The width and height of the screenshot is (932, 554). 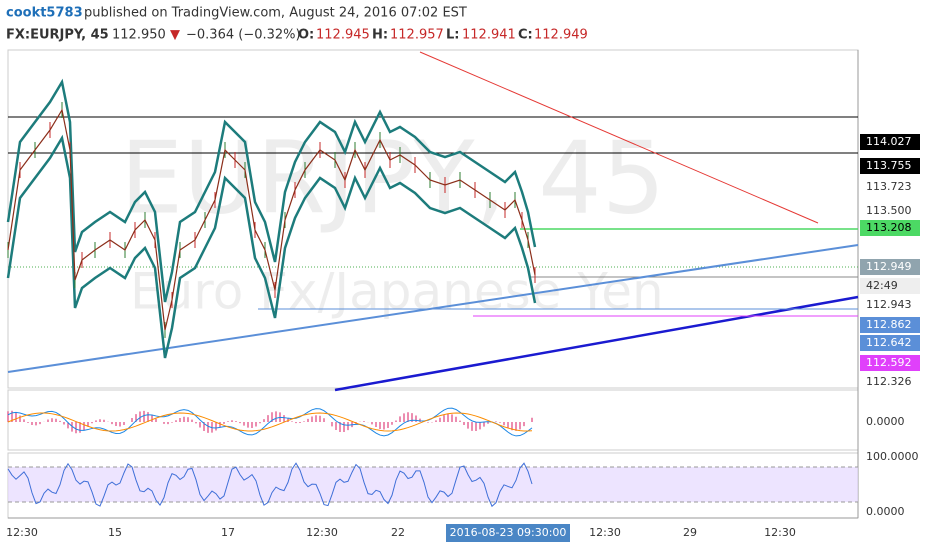 I want to click on close-label: C:, so click(x=525, y=35).